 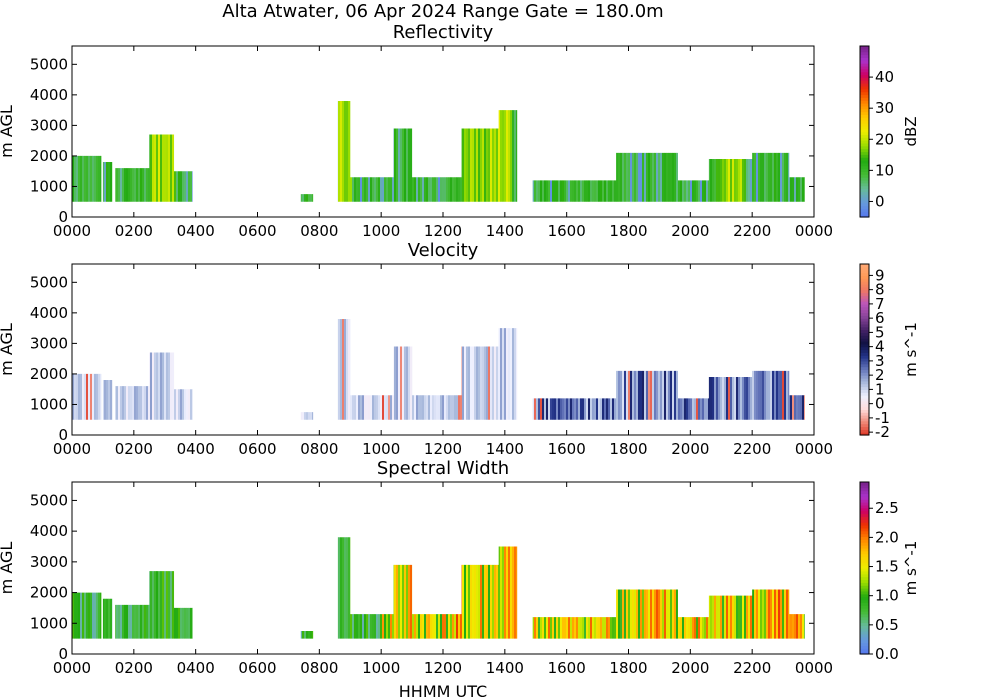 I want to click on colorbar-tick-label: 6, so click(x=880, y=318).